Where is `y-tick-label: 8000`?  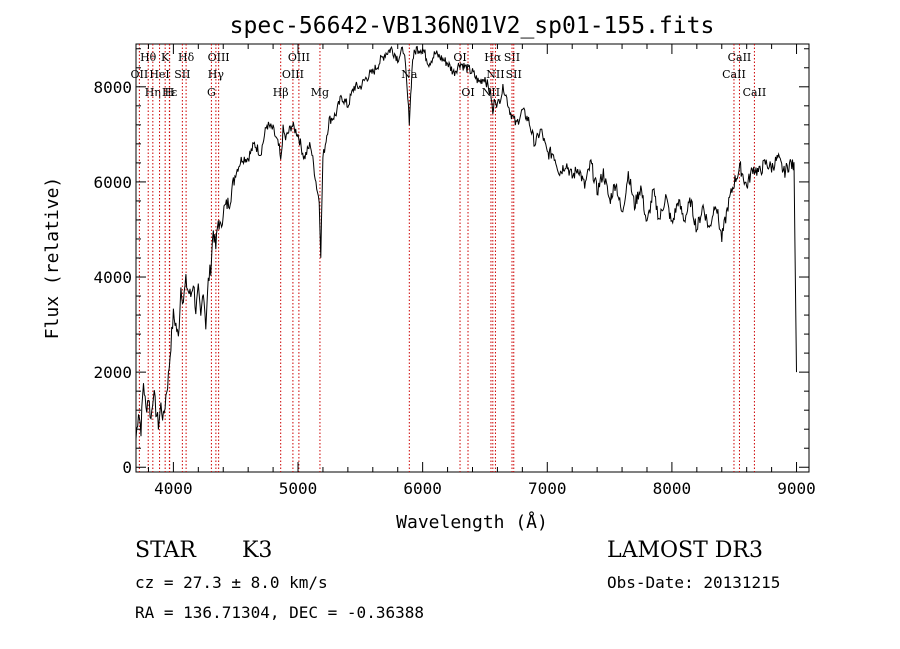
y-tick-label: 8000 is located at coordinates (112, 87).